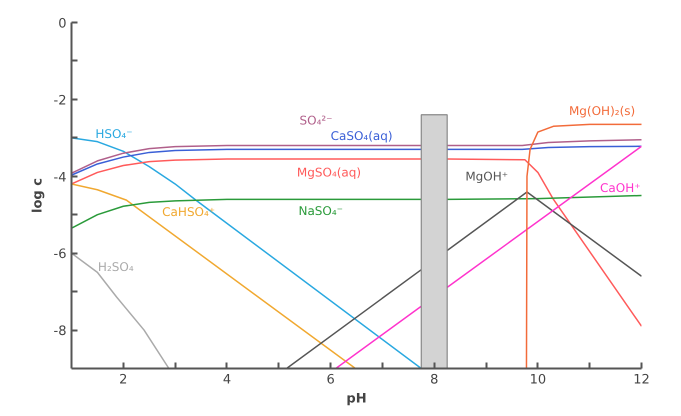  Describe the element at coordinates (361, 135) in the screenshot. I see `series-label: CaSO₄(aq)` at that location.